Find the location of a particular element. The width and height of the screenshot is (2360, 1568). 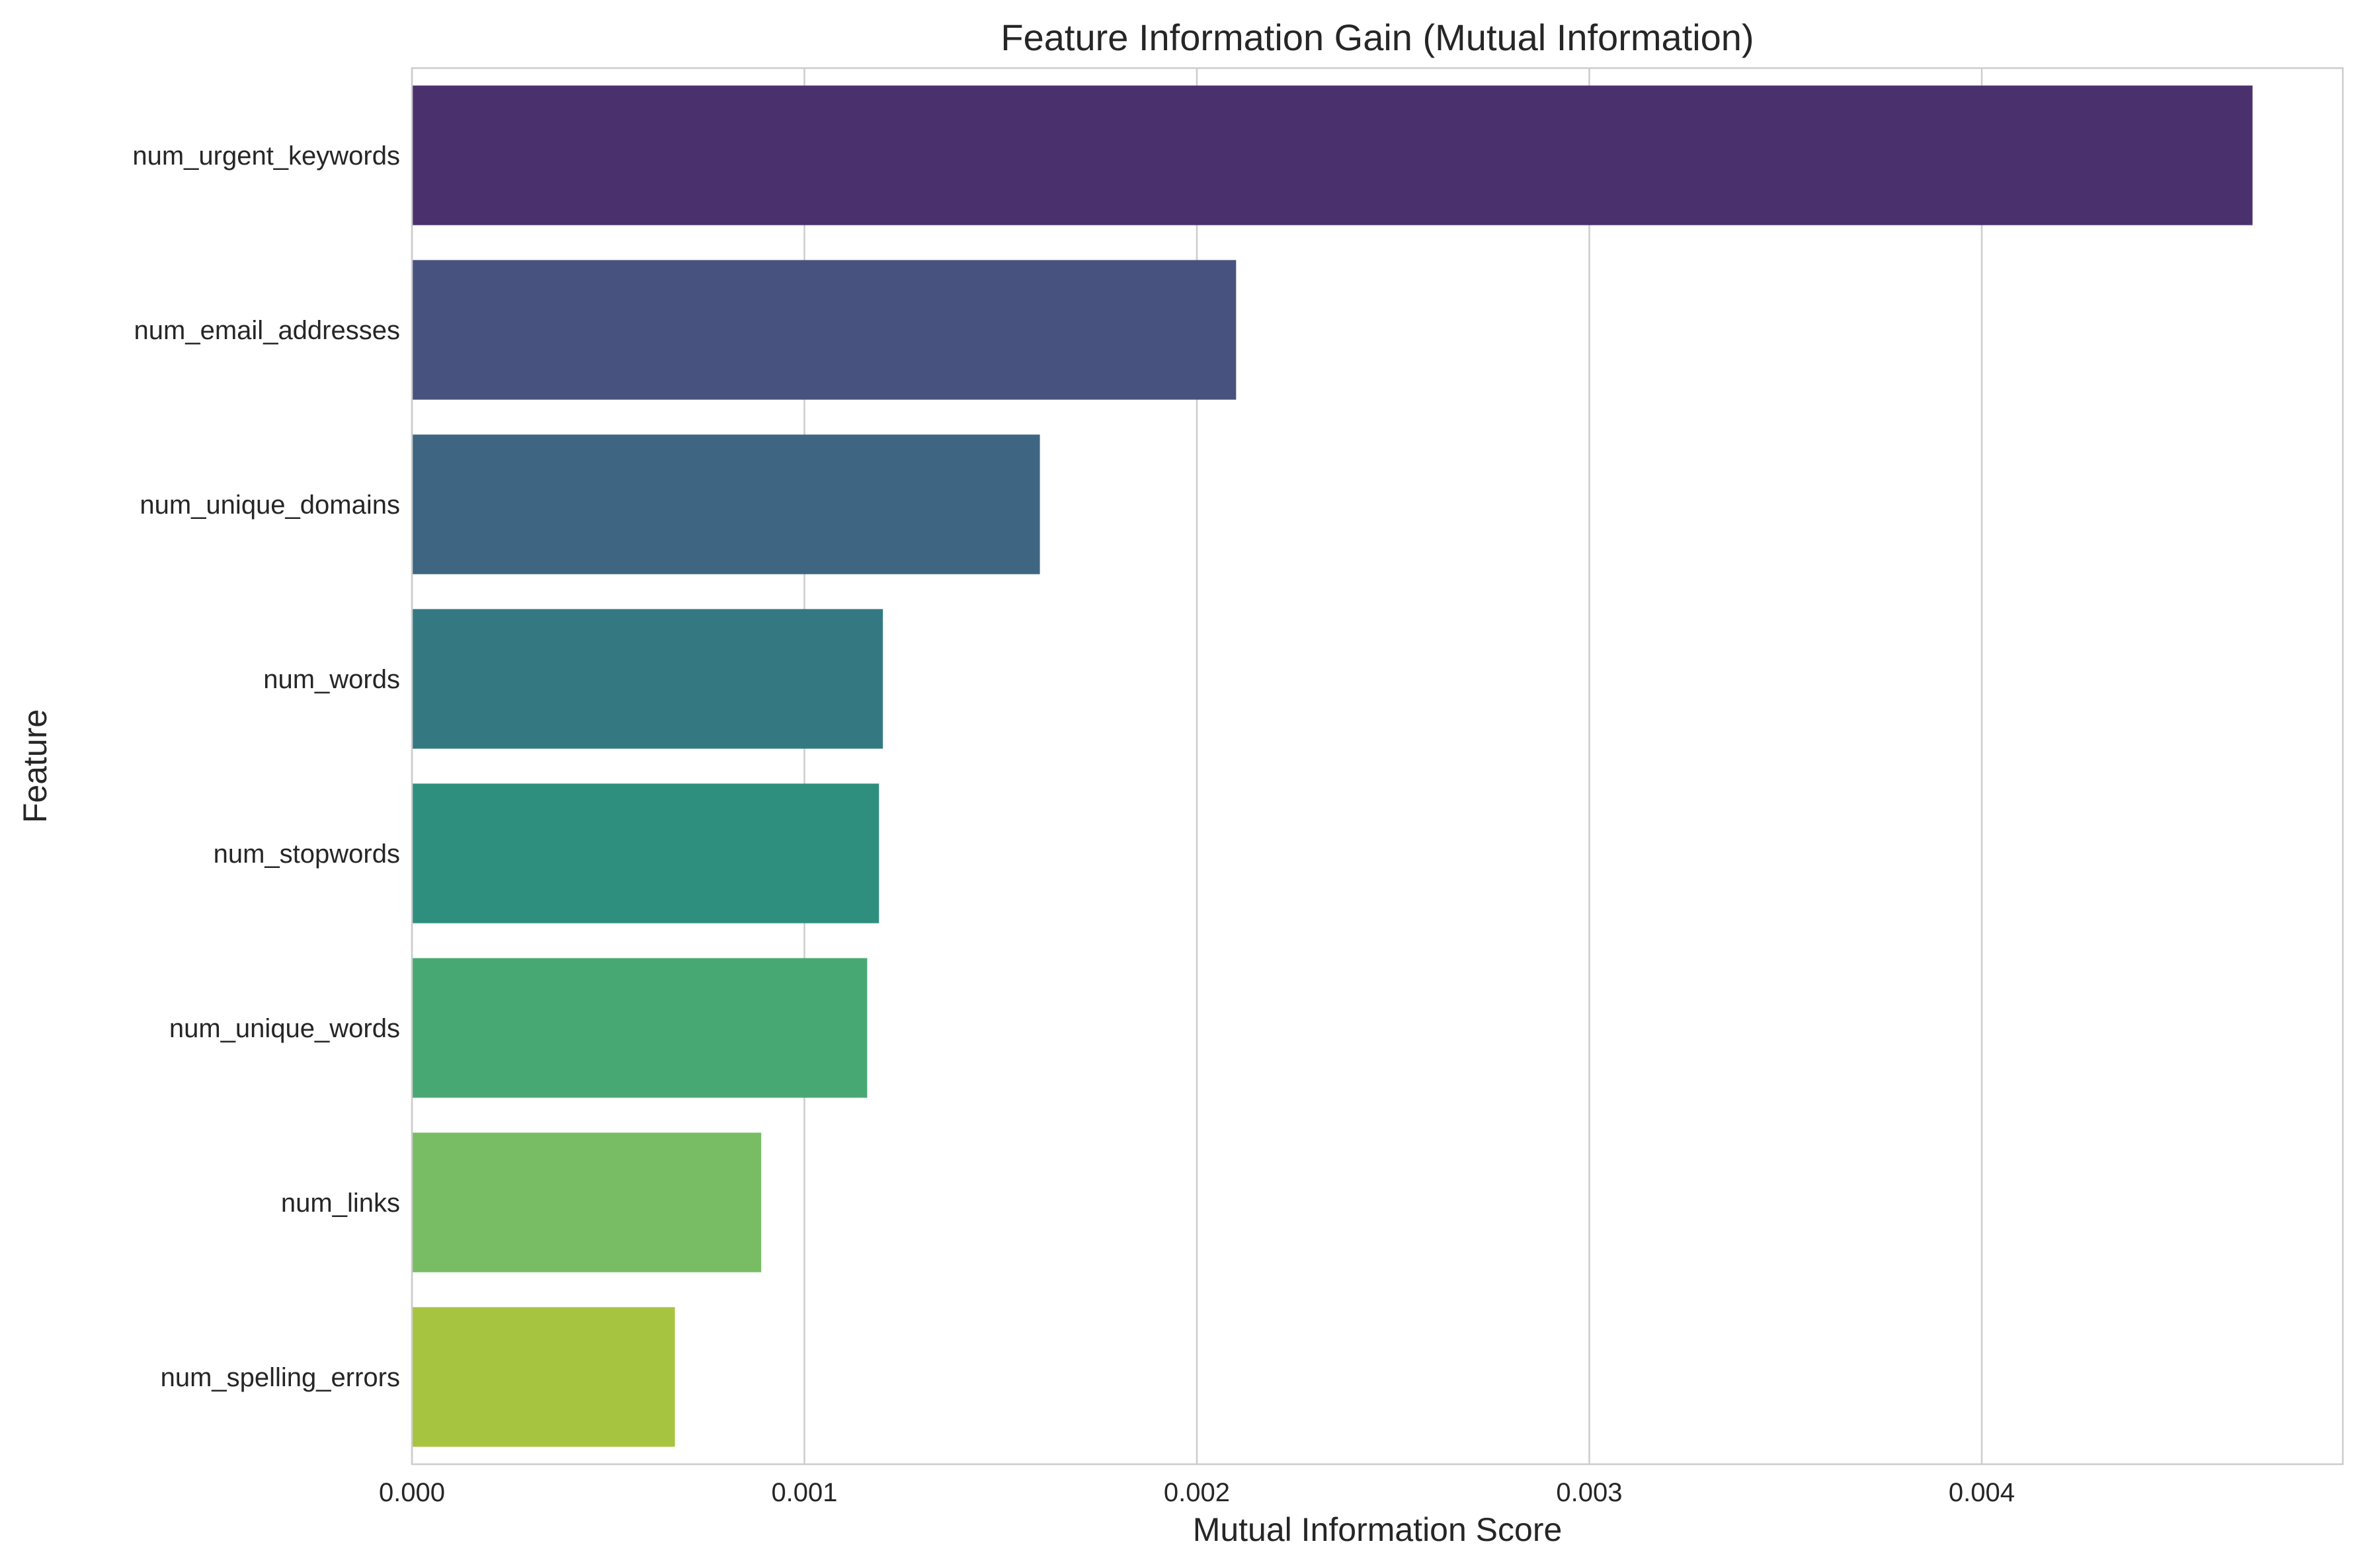

bar-num-unique-words is located at coordinates (640, 1028).